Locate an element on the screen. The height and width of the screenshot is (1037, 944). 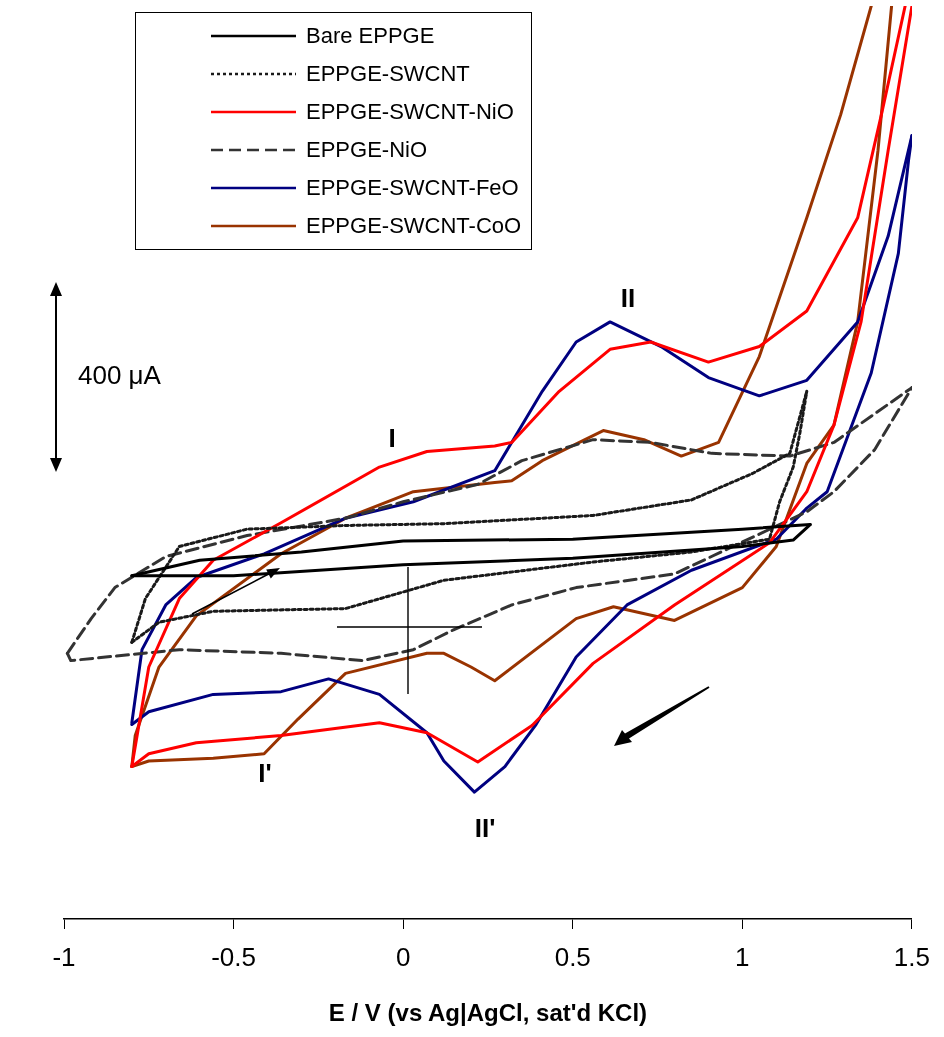
x-axis-title: E / V (vs Ag|AgCl, sat'd KCl) is located at coordinates (488, 1013).